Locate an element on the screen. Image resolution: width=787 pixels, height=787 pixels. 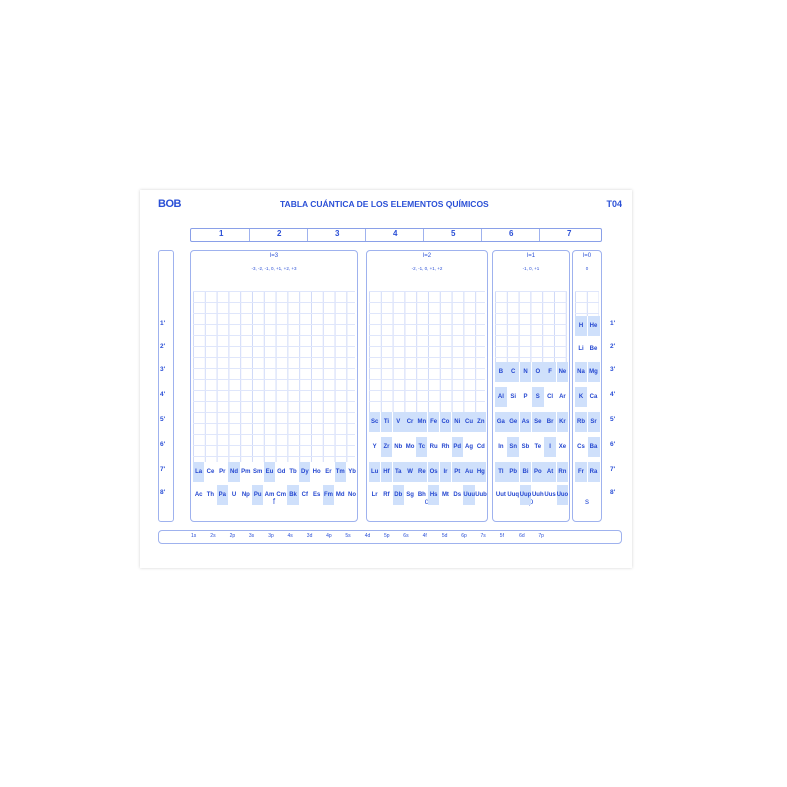
element-cell: Cs is located at coordinates (581, 447).